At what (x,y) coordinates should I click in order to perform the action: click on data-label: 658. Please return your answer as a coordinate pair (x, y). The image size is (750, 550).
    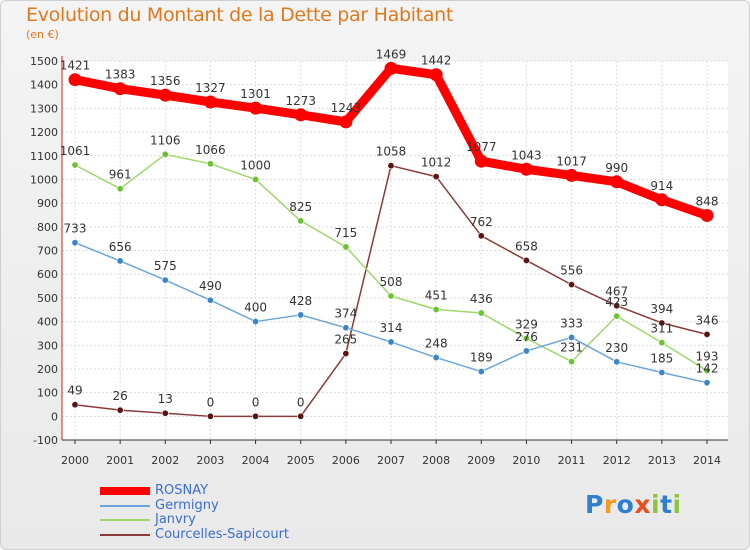
    Looking at the image, I should click on (526, 246).